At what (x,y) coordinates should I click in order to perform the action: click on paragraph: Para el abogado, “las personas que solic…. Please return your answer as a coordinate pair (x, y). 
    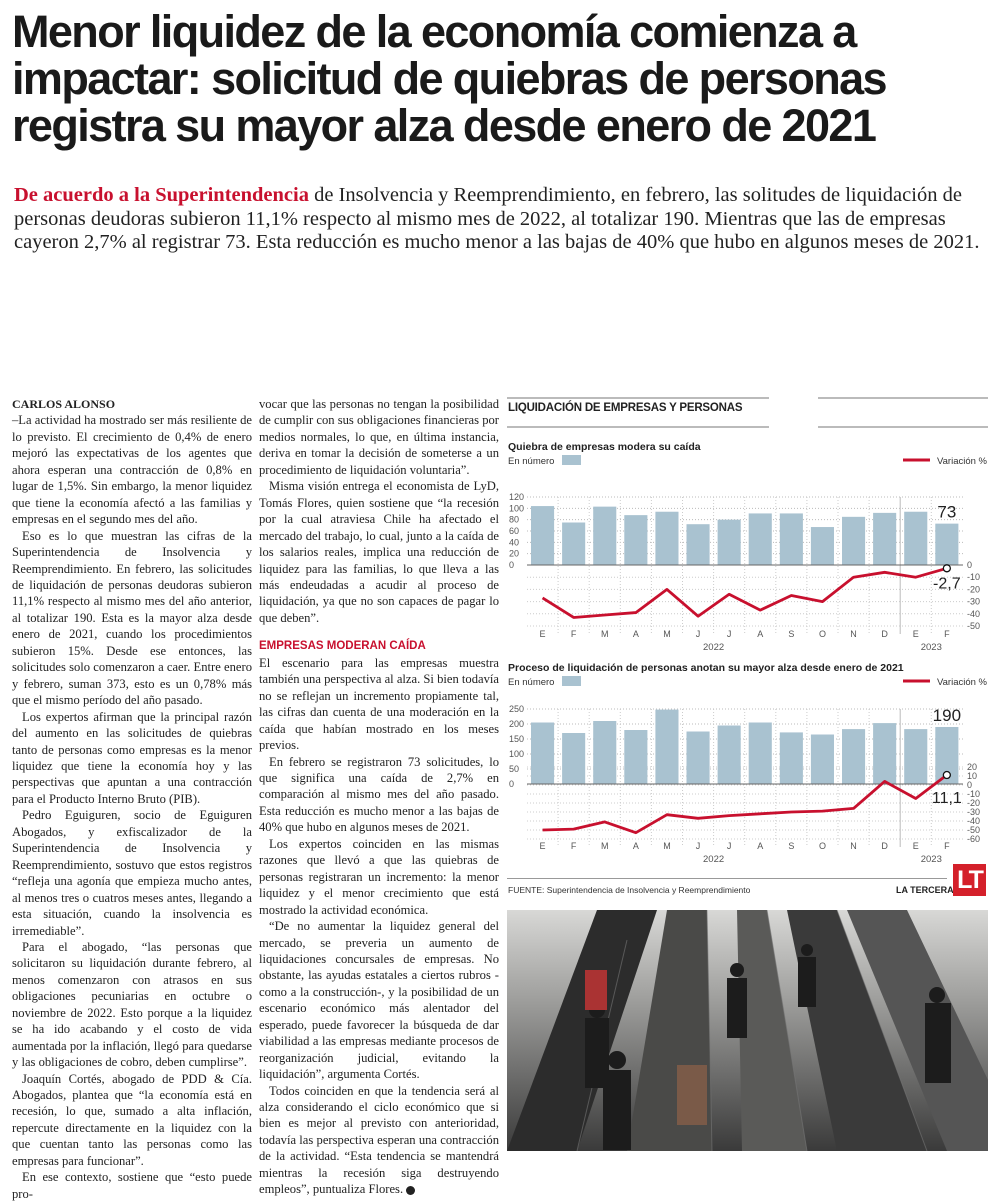
    Looking at the image, I should click on (132, 1004).